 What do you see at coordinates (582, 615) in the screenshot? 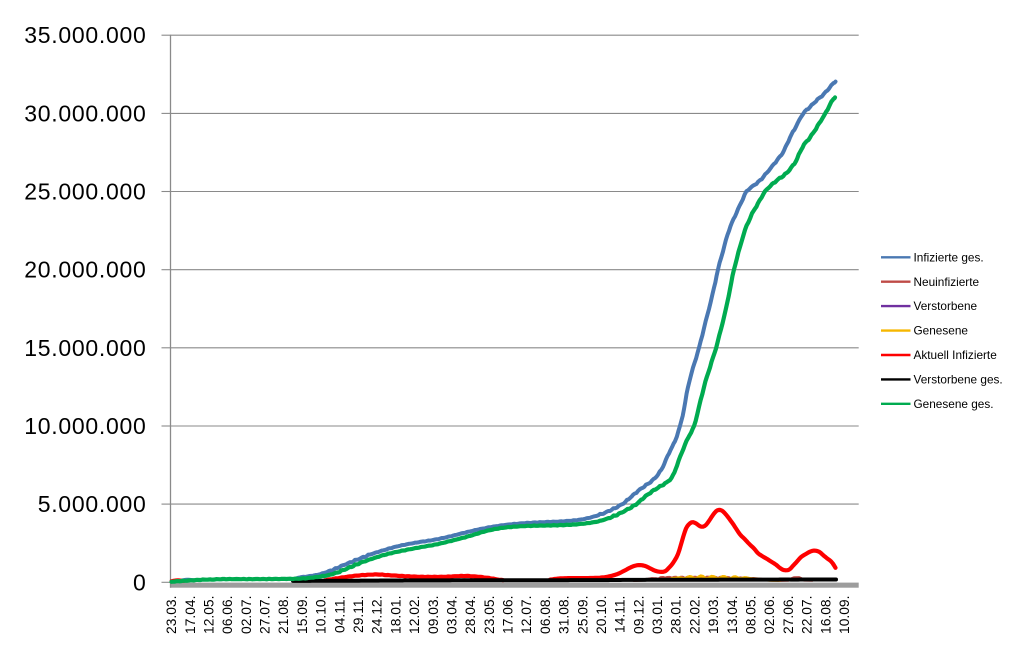
I see `svg-text: 25.09.` at bounding box center [582, 615].